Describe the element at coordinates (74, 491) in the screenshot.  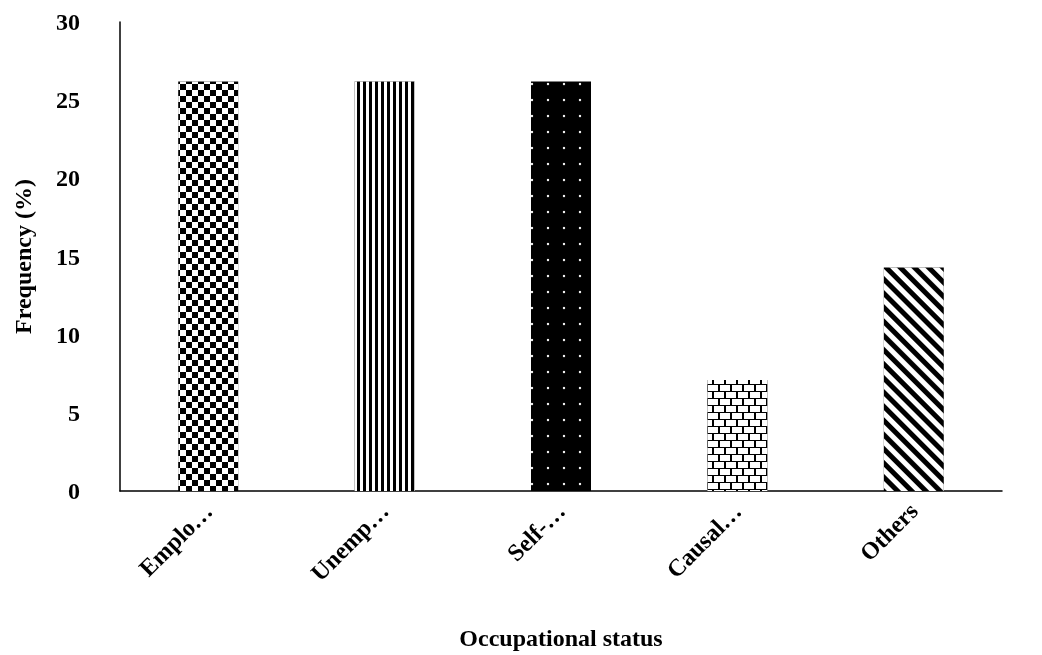
I see `y-tick-label: 0` at that location.